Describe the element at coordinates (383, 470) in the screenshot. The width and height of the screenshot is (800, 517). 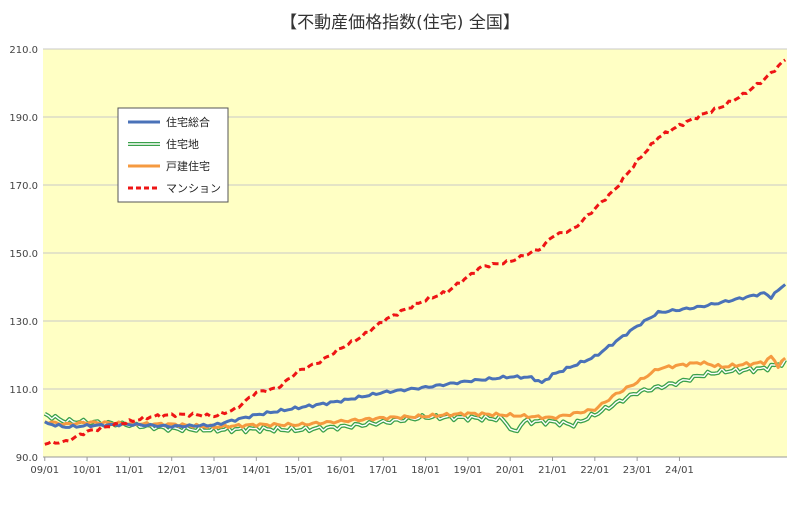
I see `x-tick-label: 17/01` at that location.